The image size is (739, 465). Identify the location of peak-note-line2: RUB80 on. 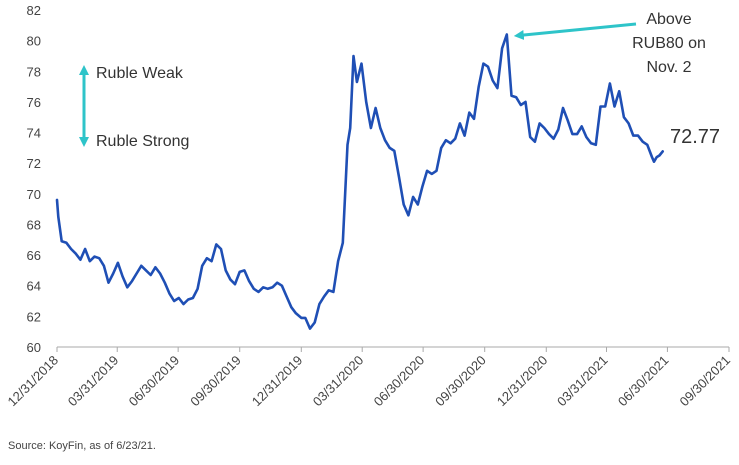
(669, 43).